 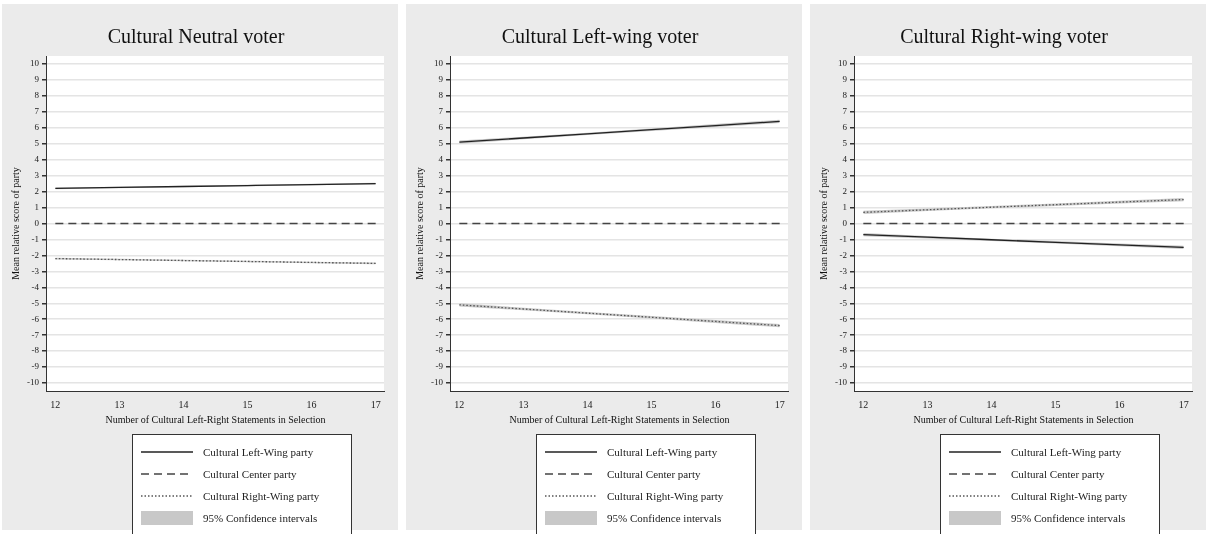 I want to click on chart-title: Cultural Left-wing voter, so click(x=600, y=37).